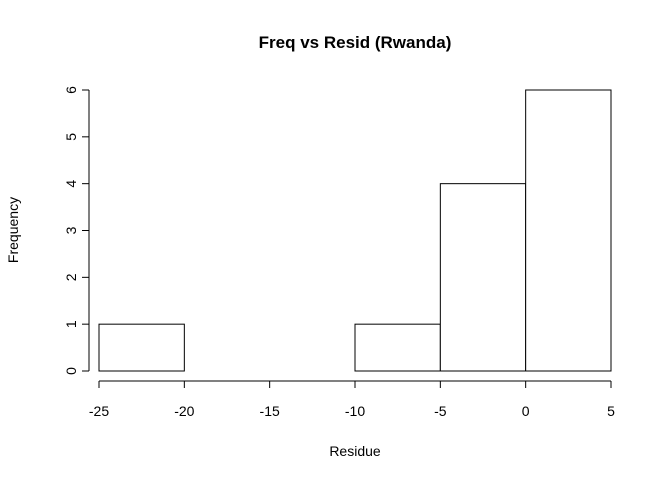 The height and width of the screenshot is (485, 672). What do you see at coordinates (440, 411) in the screenshot?
I see `x-tick-label: -5` at bounding box center [440, 411].